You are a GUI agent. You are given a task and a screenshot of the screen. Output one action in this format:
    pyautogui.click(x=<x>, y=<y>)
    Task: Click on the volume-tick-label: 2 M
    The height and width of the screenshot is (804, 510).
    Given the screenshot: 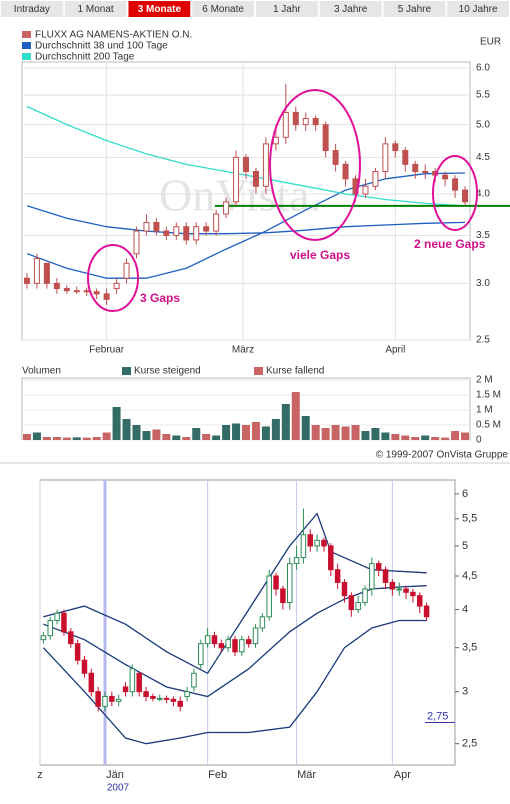 What is the action you would take?
    pyautogui.click(x=484, y=380)
    